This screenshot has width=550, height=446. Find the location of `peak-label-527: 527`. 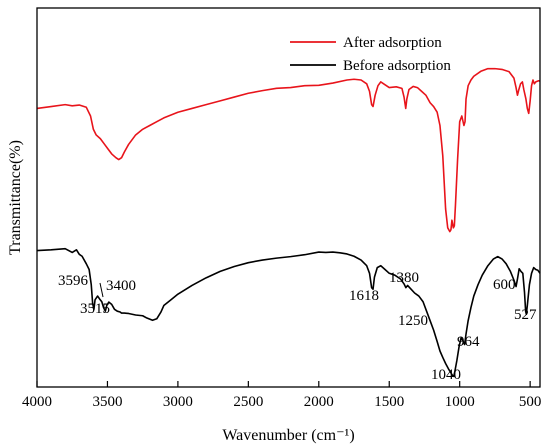

peak-label-527: 527 is located at coordinates (525, 315).